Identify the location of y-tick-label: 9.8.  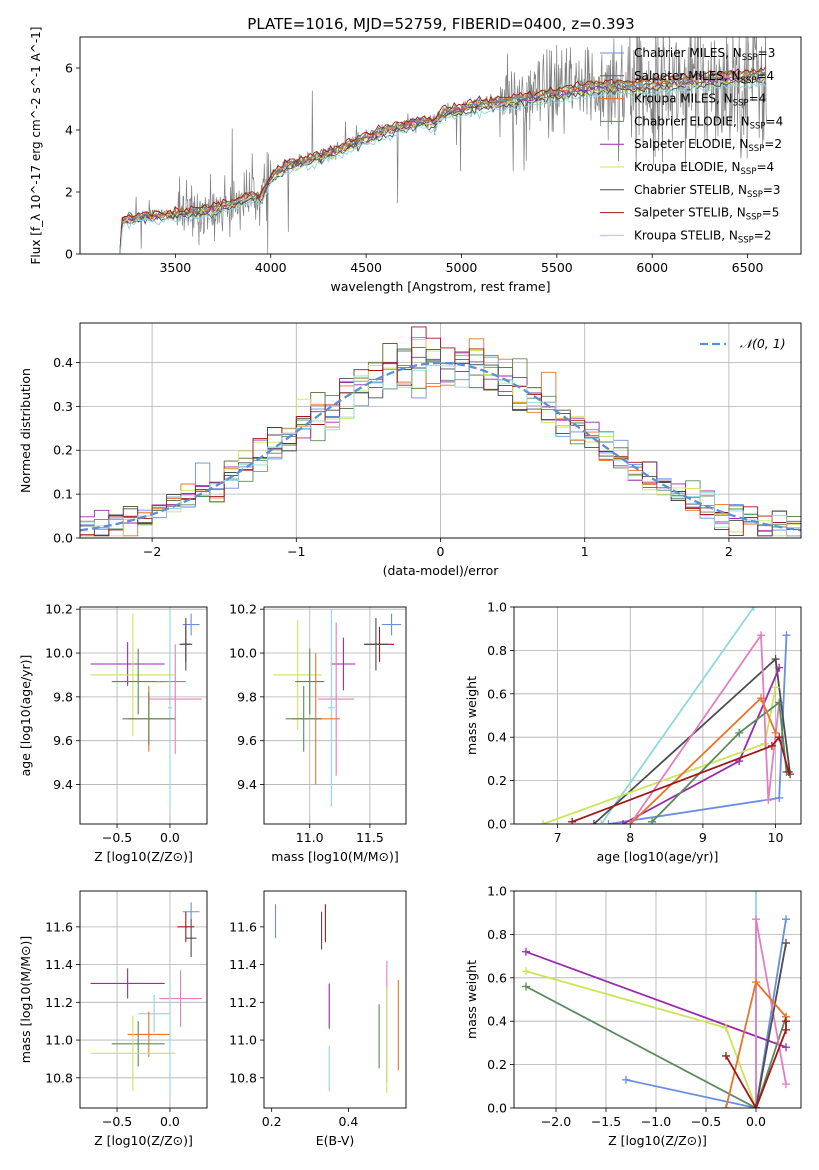
(63, 696).